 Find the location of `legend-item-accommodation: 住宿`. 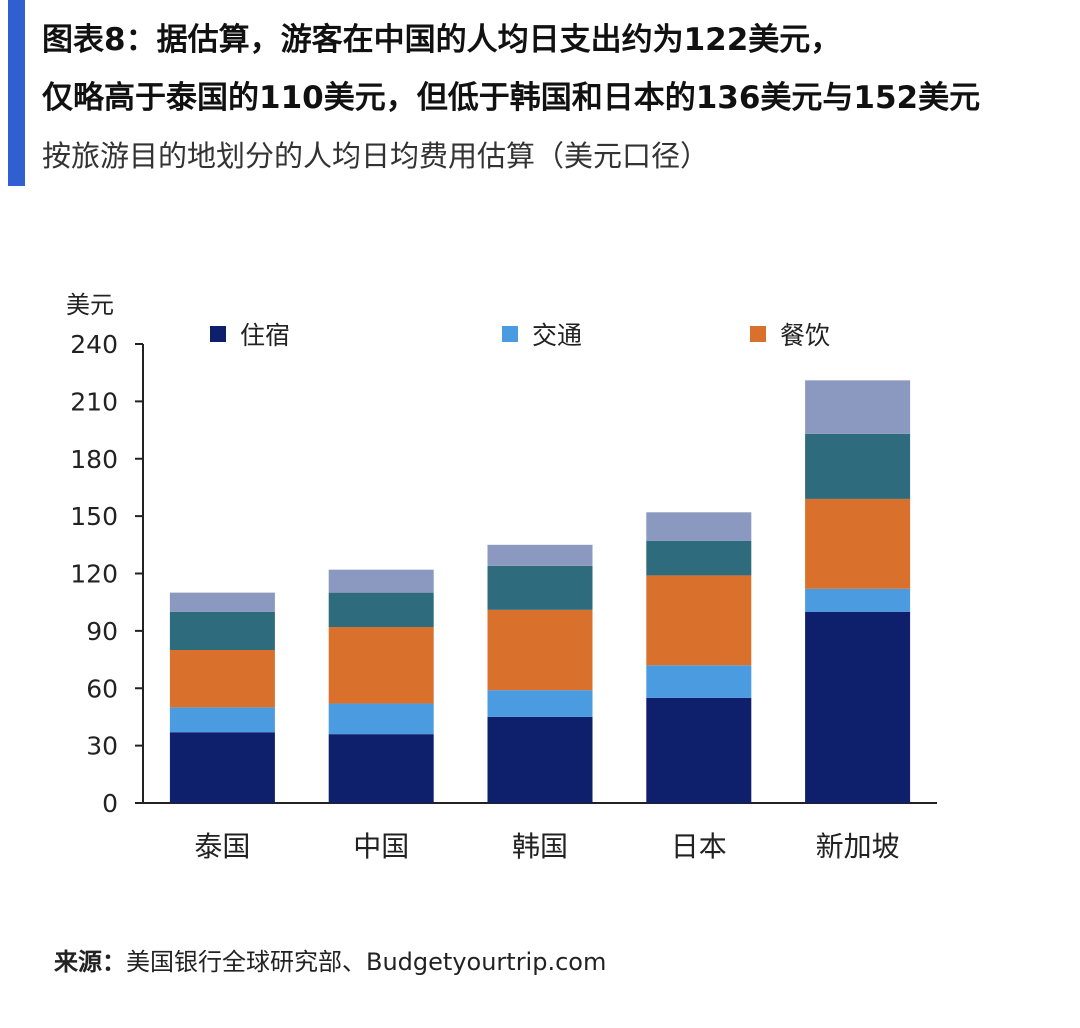

legend-item-accommodation: 住宿 is located at coordinates (250, 334).